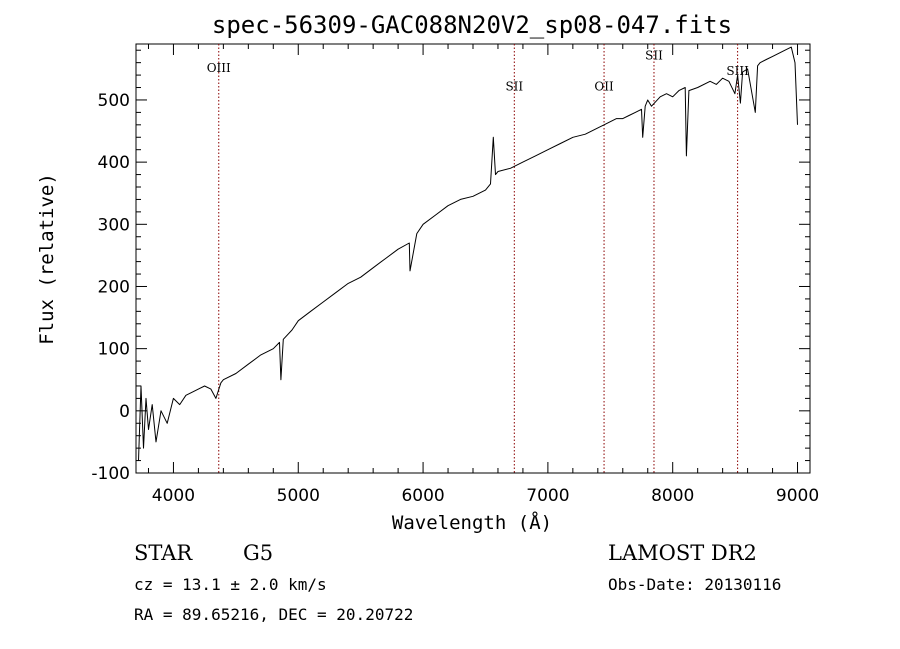 The image size is (900, 649). What do you see at coordinates (110, 474) in the screenshot?
I see `y-tick-label: -100` at bounding box center [110, 474].